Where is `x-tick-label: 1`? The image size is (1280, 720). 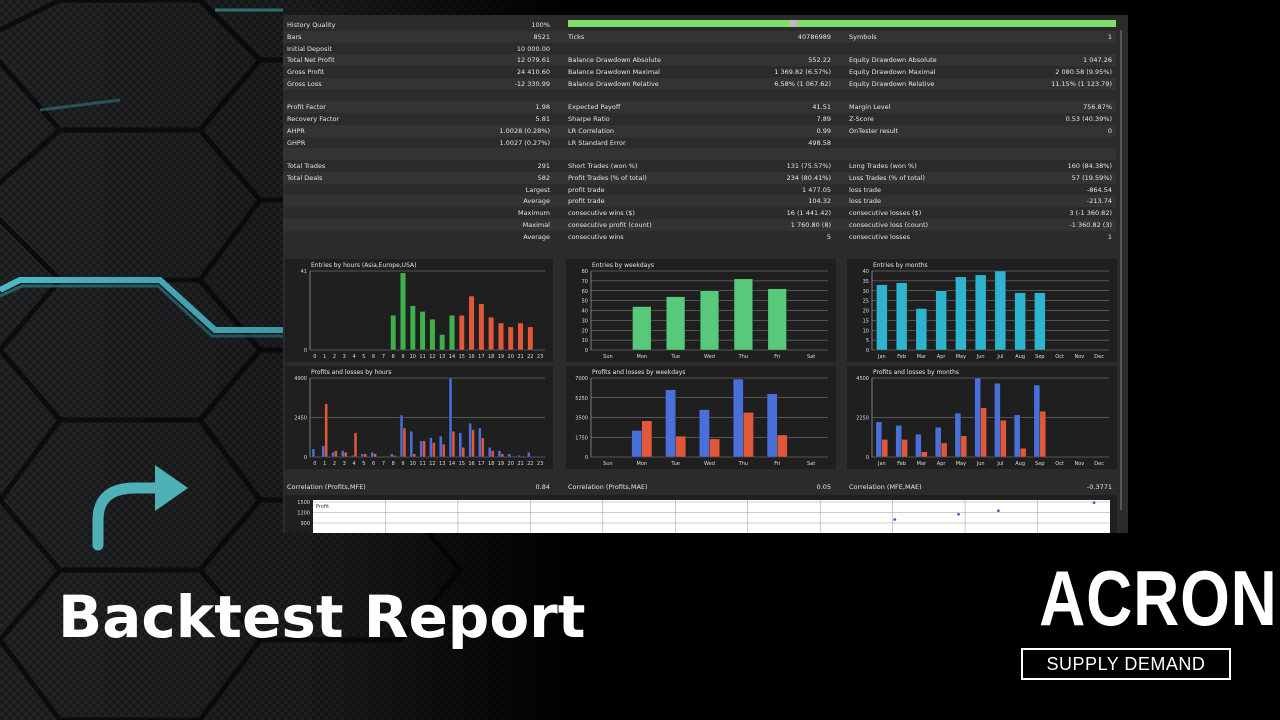
x-tick-label: 1 is located at coordinates (324, 464).